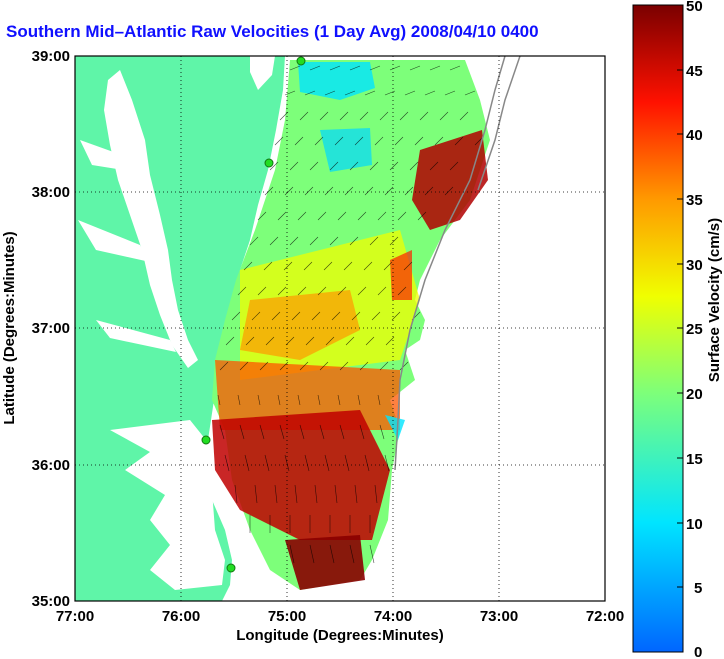 The width and height of the screenshot is (724, 659). Describe the element at coordinates (694, 71) in the screenshot. I see `colorbar-tick: 45` at that location.